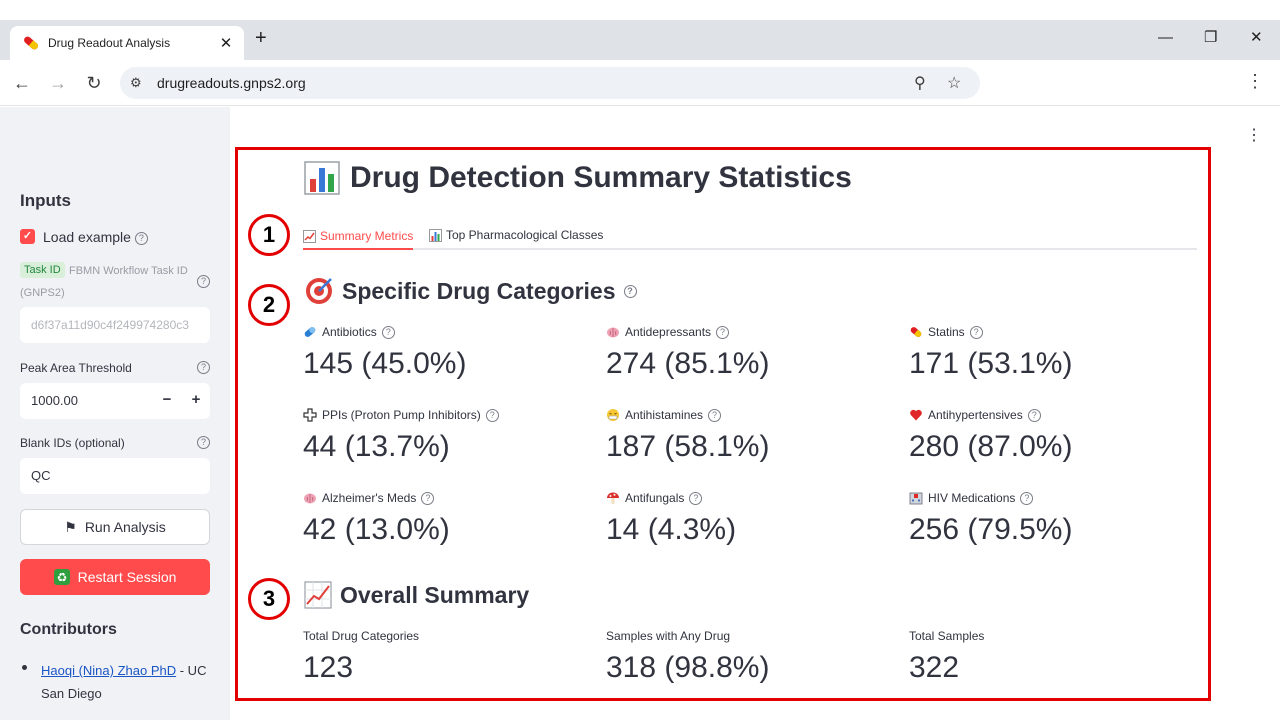 This screenshot has width=1280, height=720. I want to click on metric-label: Antihistamines, so click(664, 415).